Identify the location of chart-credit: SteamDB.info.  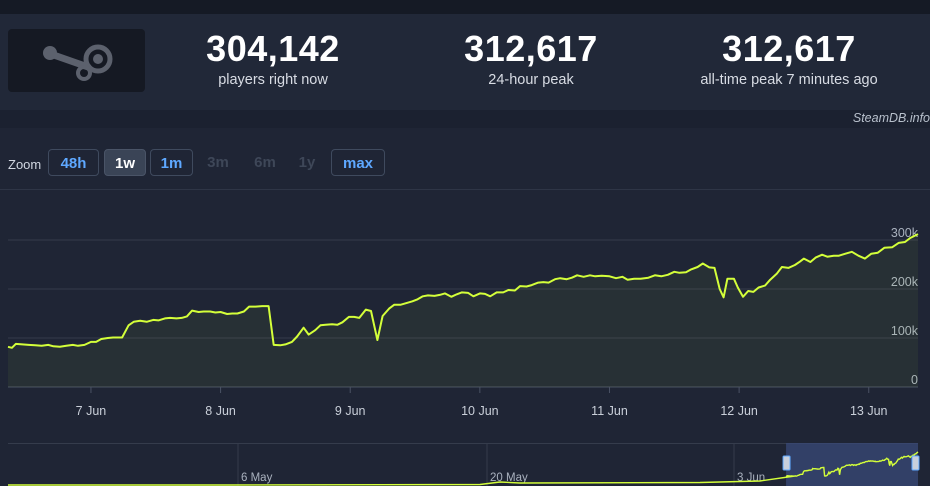
(891, 118).